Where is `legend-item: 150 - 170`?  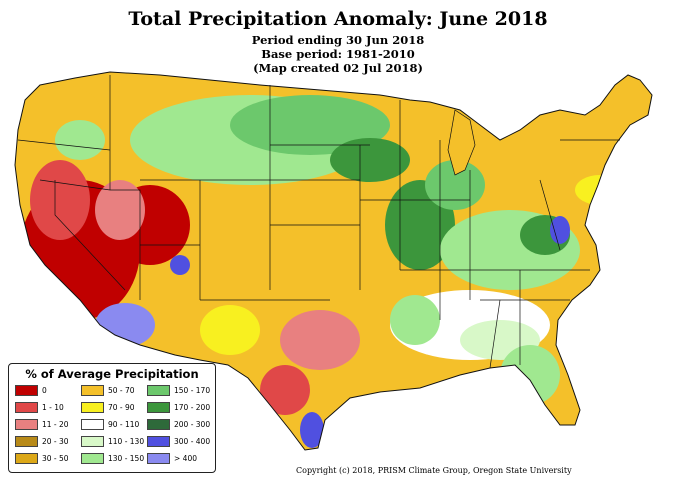 legend-item: 150 - 170 is located at coordinates (178, 390).